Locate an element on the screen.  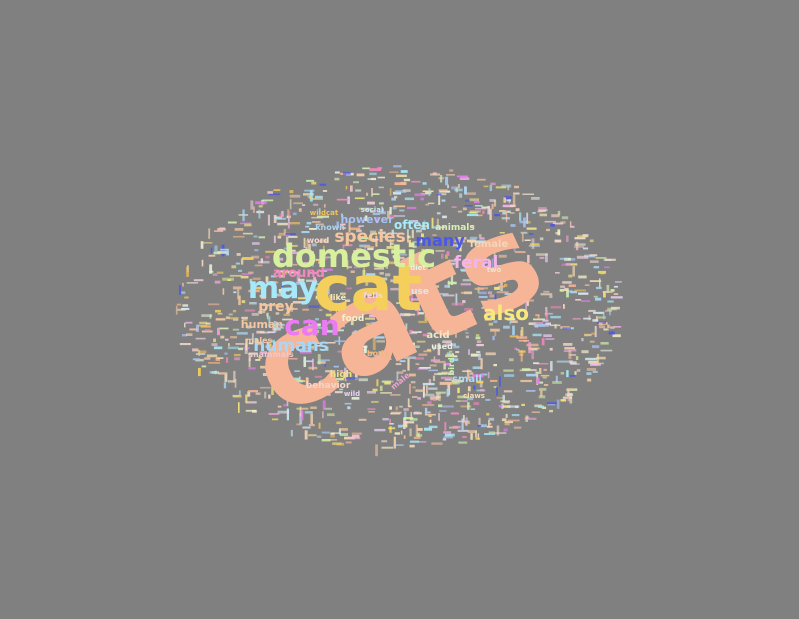
word-two: two is located at coordinates (494, 270).